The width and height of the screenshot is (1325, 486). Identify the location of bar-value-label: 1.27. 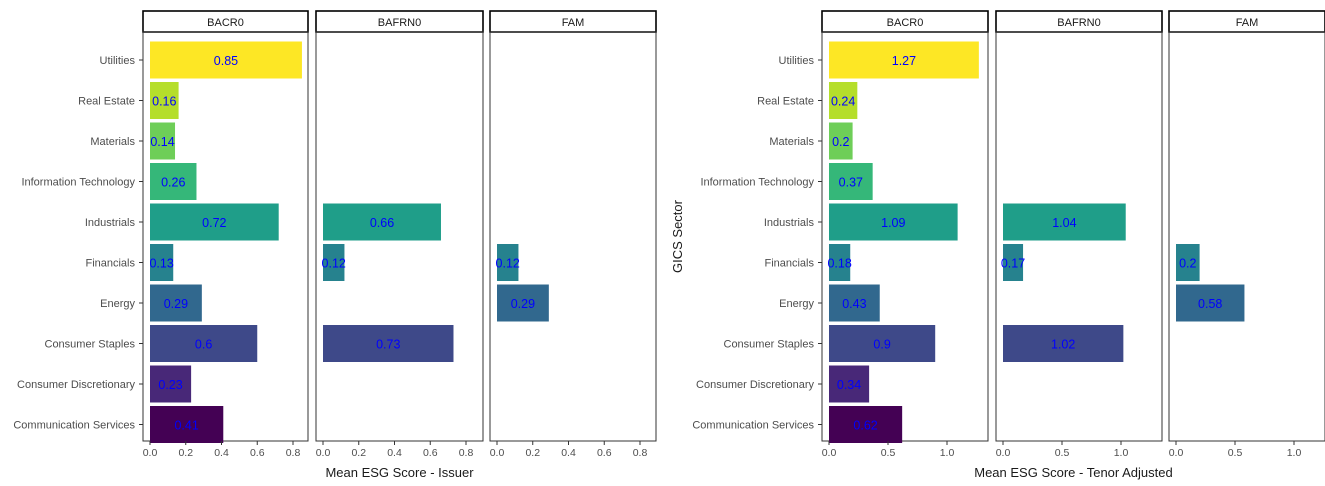
(904, 61).